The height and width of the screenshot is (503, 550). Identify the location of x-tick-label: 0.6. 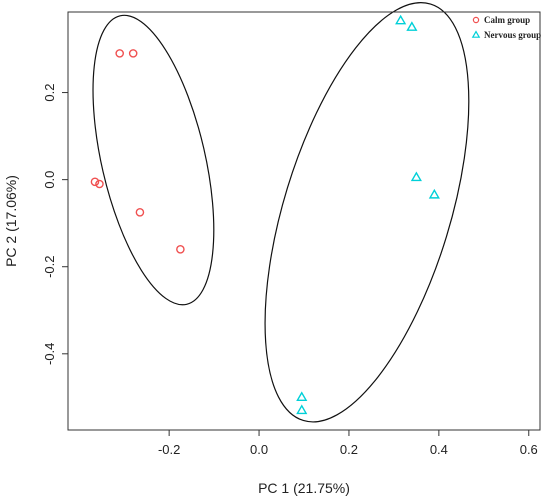
(529, 449).